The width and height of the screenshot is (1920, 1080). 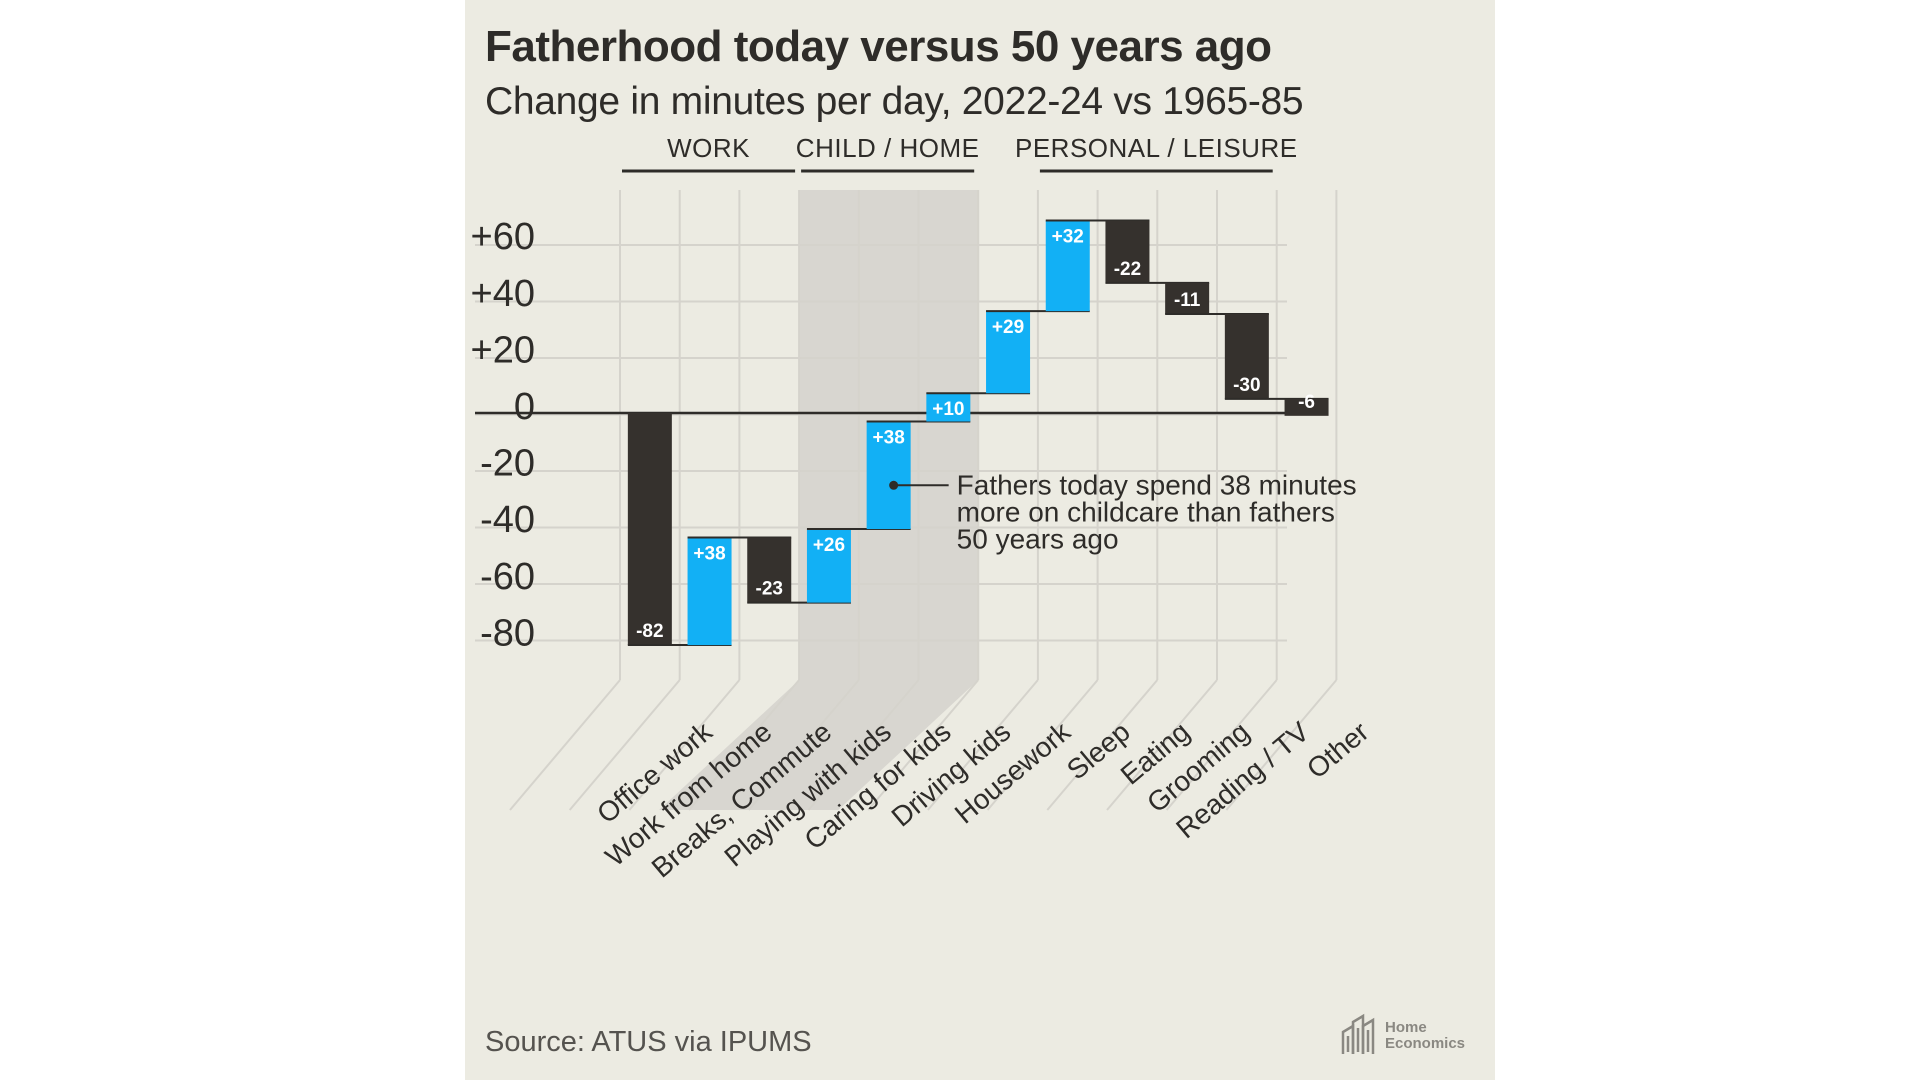 What do you see at coordinates (1246, 356) in the screenshot?
I see `bar-reading-tv` at bounding box center [1246, 356].